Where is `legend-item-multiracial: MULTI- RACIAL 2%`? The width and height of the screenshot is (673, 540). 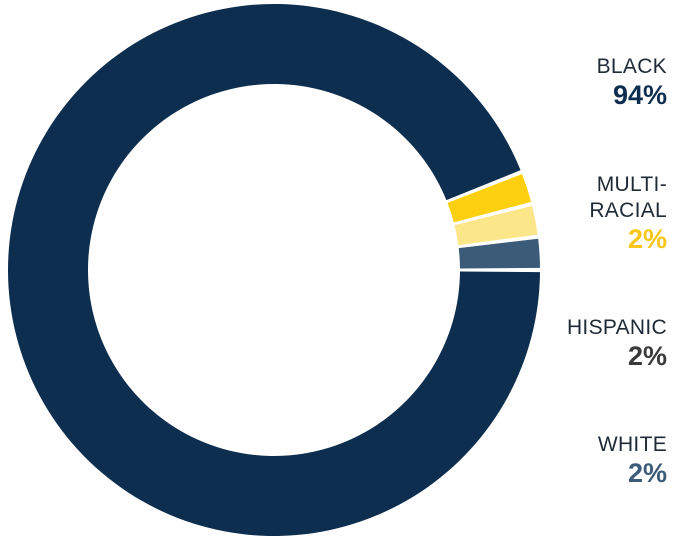
legend-item-multiracial: MULTI- RACIAL 2% is located at coordinates (628, 213).